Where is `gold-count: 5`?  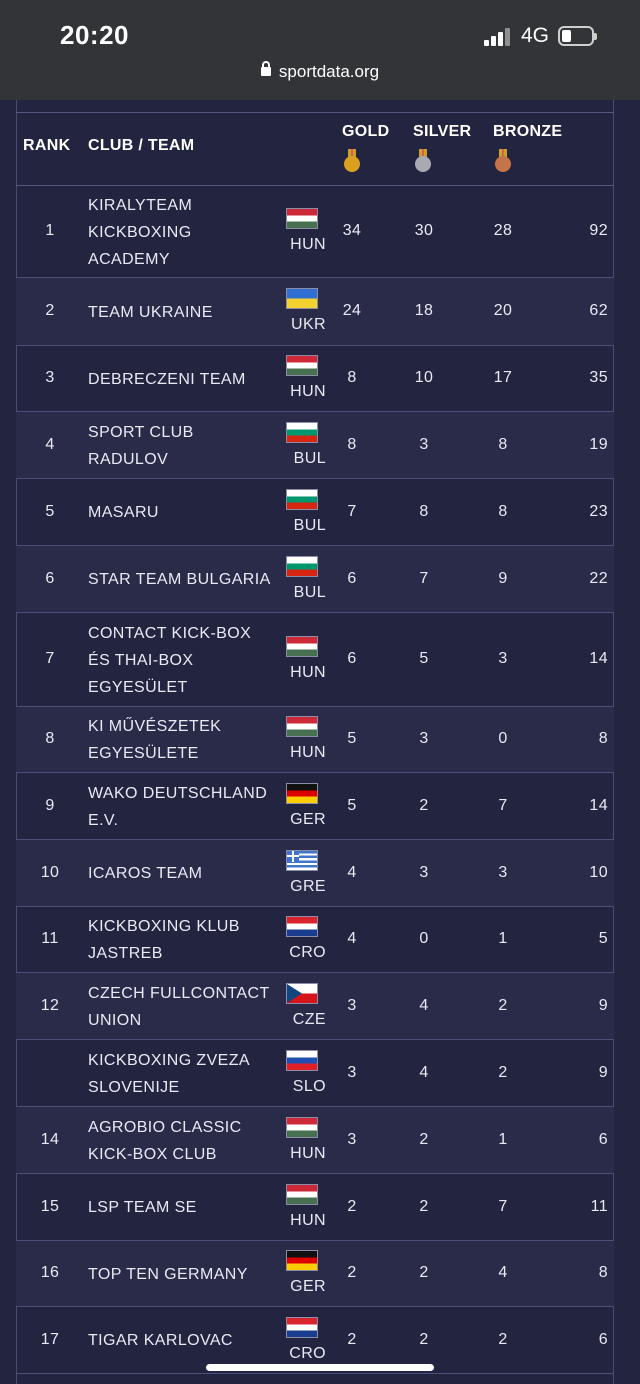 gold-count: 5 is located at coordinates (352, 805).